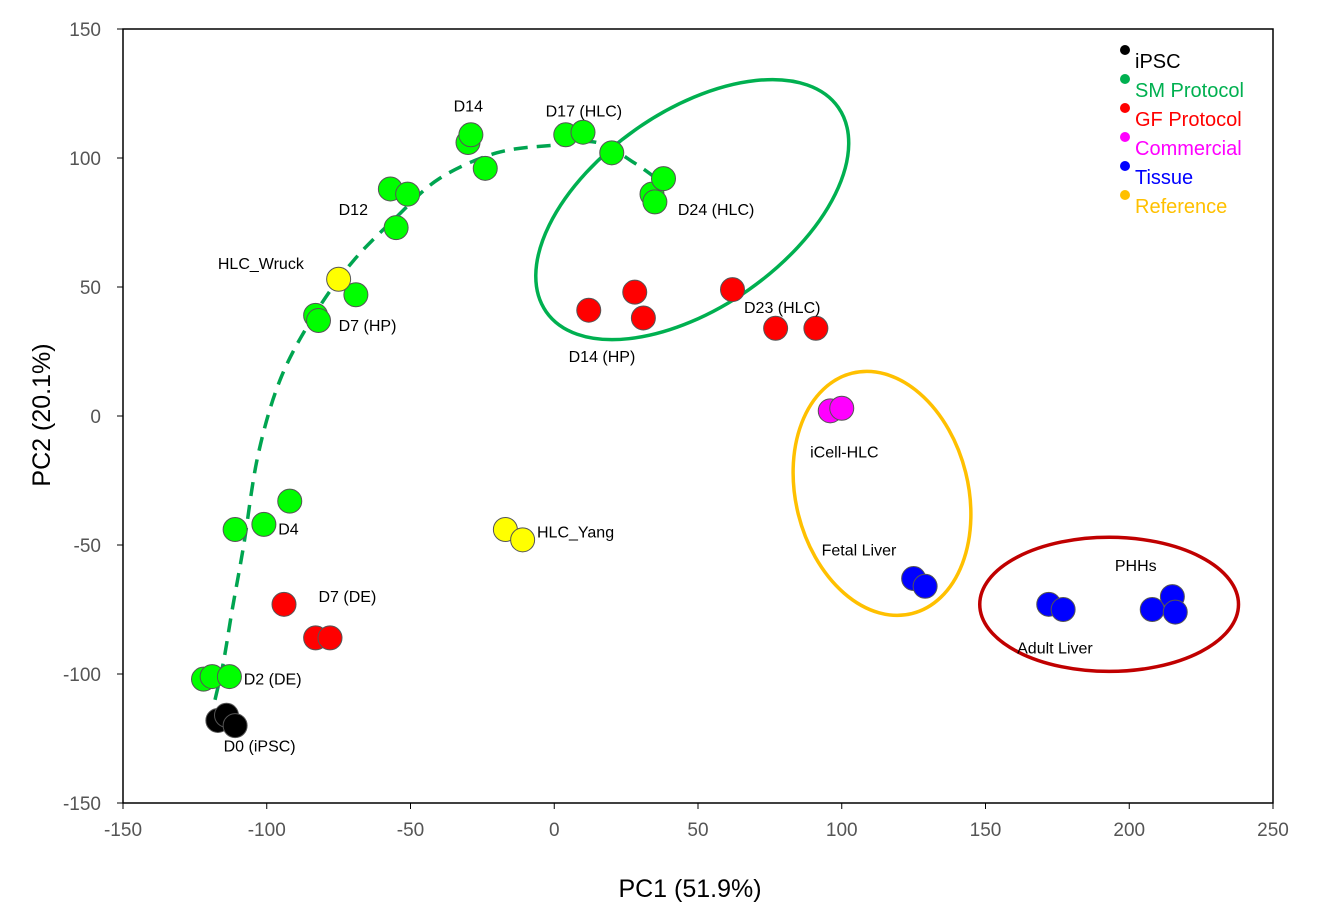 The height and width of the screenshot is (918, 1331). What do you see at coordinates (716, 210) in the screenshot?
I see `point-annotation: D24 (HLC)` at bounding box center [716, 210].